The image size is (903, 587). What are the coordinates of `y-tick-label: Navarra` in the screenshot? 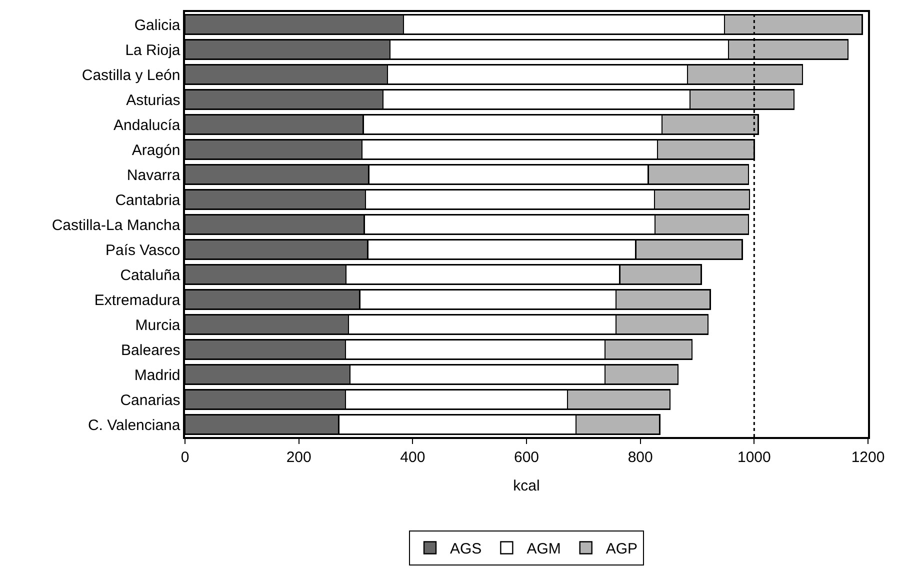 It's located at (153, 175).